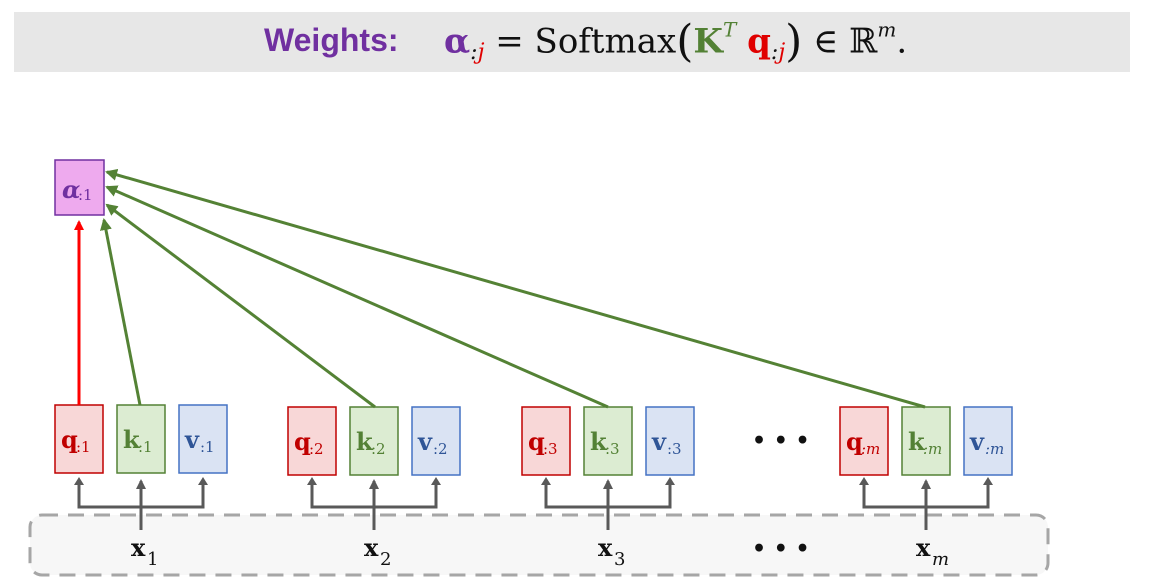 The image size is (1151, 581). I want to click on query-symbol-3: q, so click(536, 441).